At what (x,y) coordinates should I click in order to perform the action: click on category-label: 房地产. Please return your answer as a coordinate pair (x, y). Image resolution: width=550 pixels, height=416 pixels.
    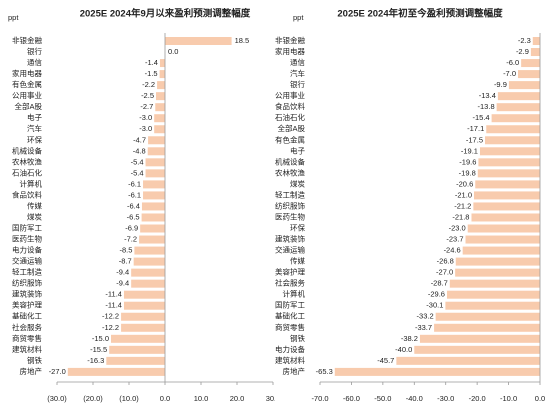
    Looking at the image, I should click on (294, 371).